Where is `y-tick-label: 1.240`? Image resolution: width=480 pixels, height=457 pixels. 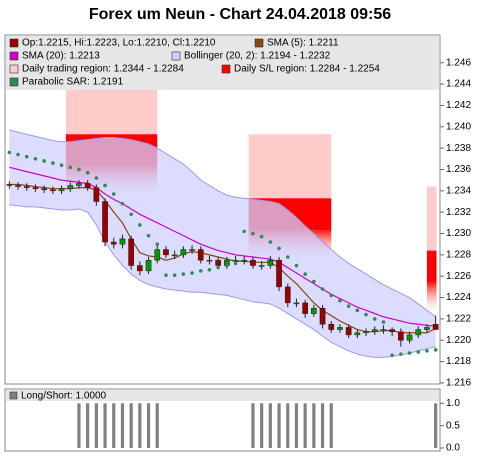 y-tick-label: 1.240 is located at coordinates (458, 126).